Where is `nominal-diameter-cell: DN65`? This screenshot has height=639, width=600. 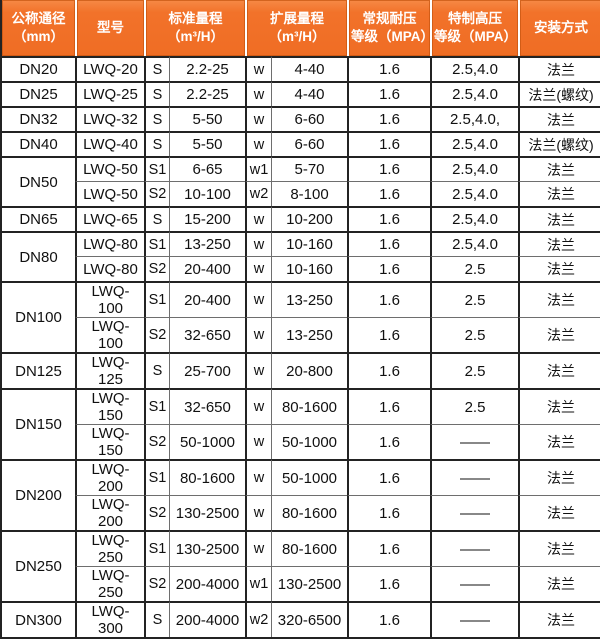 nominal-diameter-cell: DN65 is located at coordinates (38, 218).